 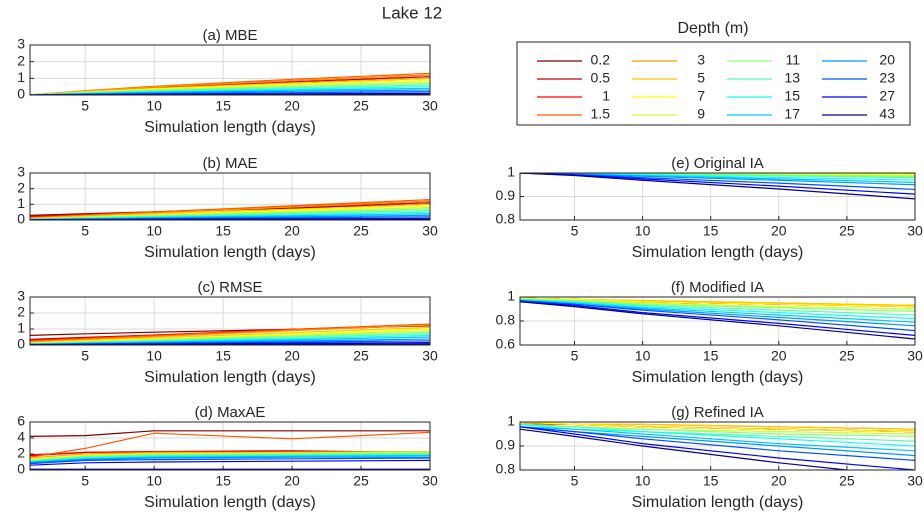 I want to click on plot-area, so click(x=230, y=334).